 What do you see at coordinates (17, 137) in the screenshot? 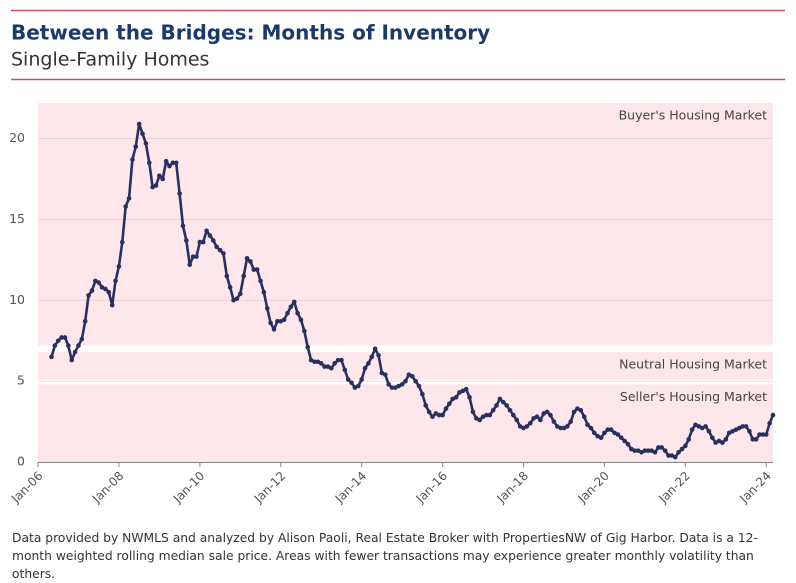
I see `y-tick-label: 20` at bounding box center [17, 137].